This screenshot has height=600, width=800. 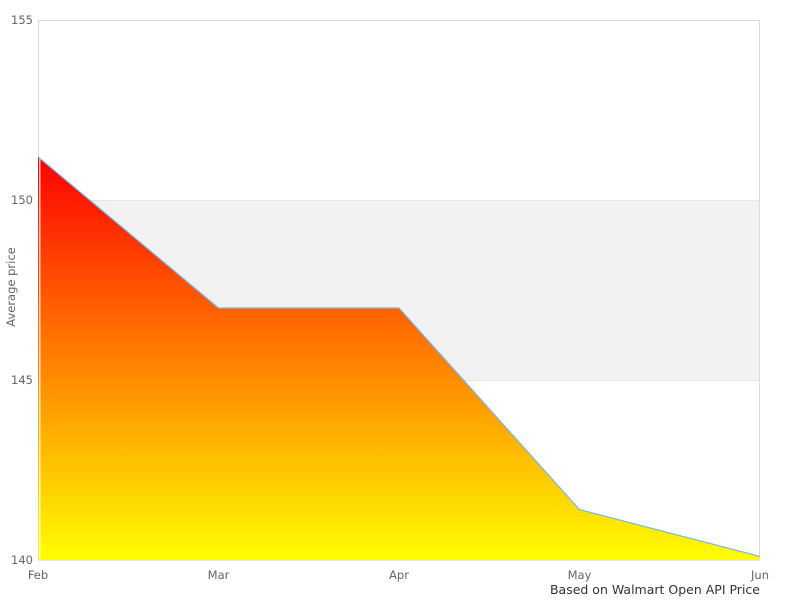 What do you see at coordinates (218, 575) in the screenshot?
I see `x-tick-label: Mar` at bounding box center [218, 575].